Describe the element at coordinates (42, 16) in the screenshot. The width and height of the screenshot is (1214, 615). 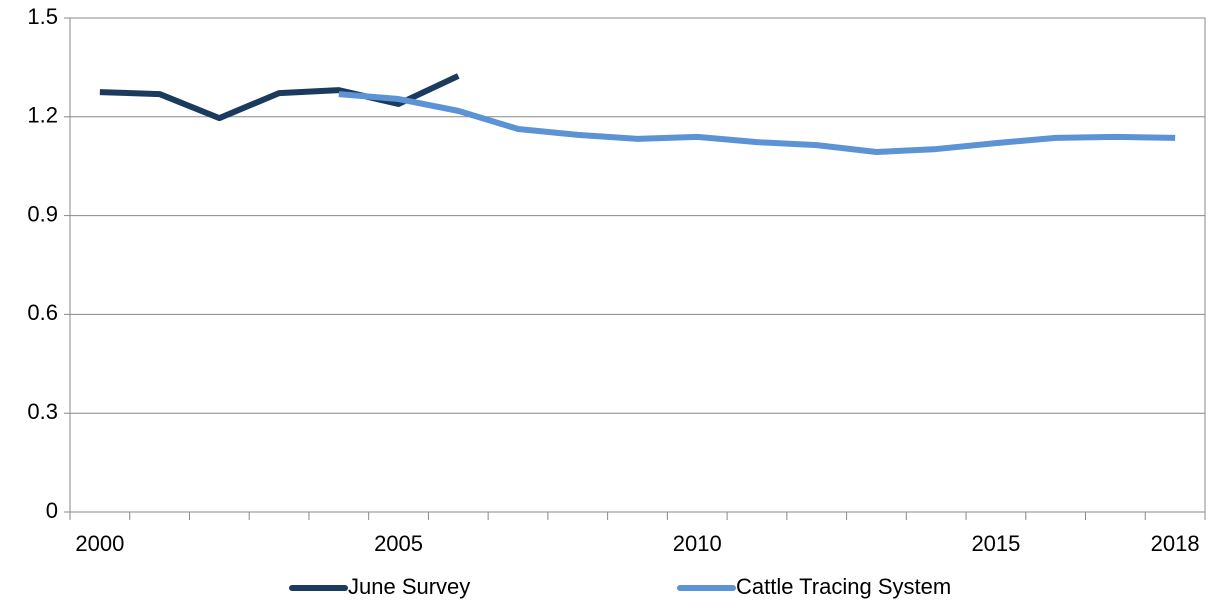
I see `y-tick-label: 1.5` at that location.